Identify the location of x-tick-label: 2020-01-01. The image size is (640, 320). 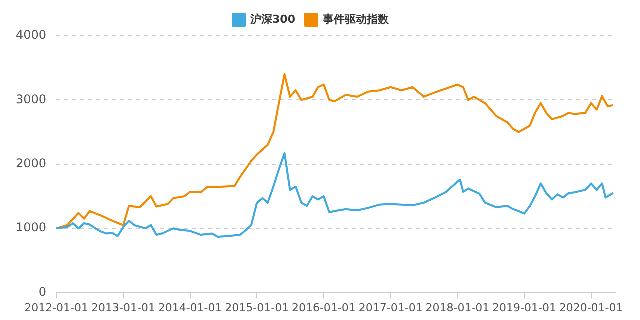
(591, 307).